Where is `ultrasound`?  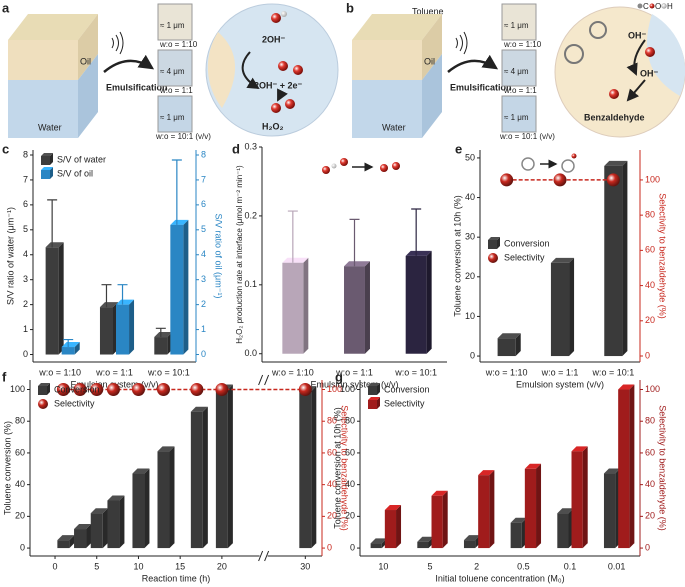 ultrasound is located at coordinates (117, 43).